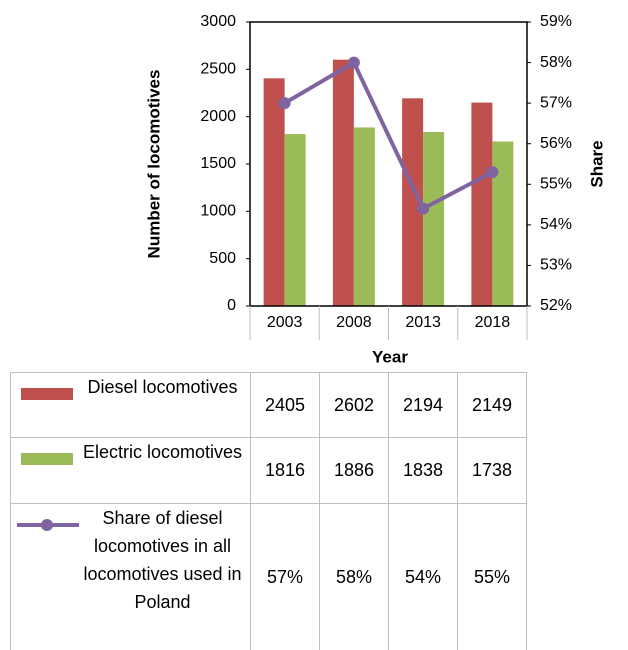 The height and width of the screenshot is (650, 628). Describe the element at coordinates (354, 576) in the screenshot. I see `table-value: 58%` at that location.